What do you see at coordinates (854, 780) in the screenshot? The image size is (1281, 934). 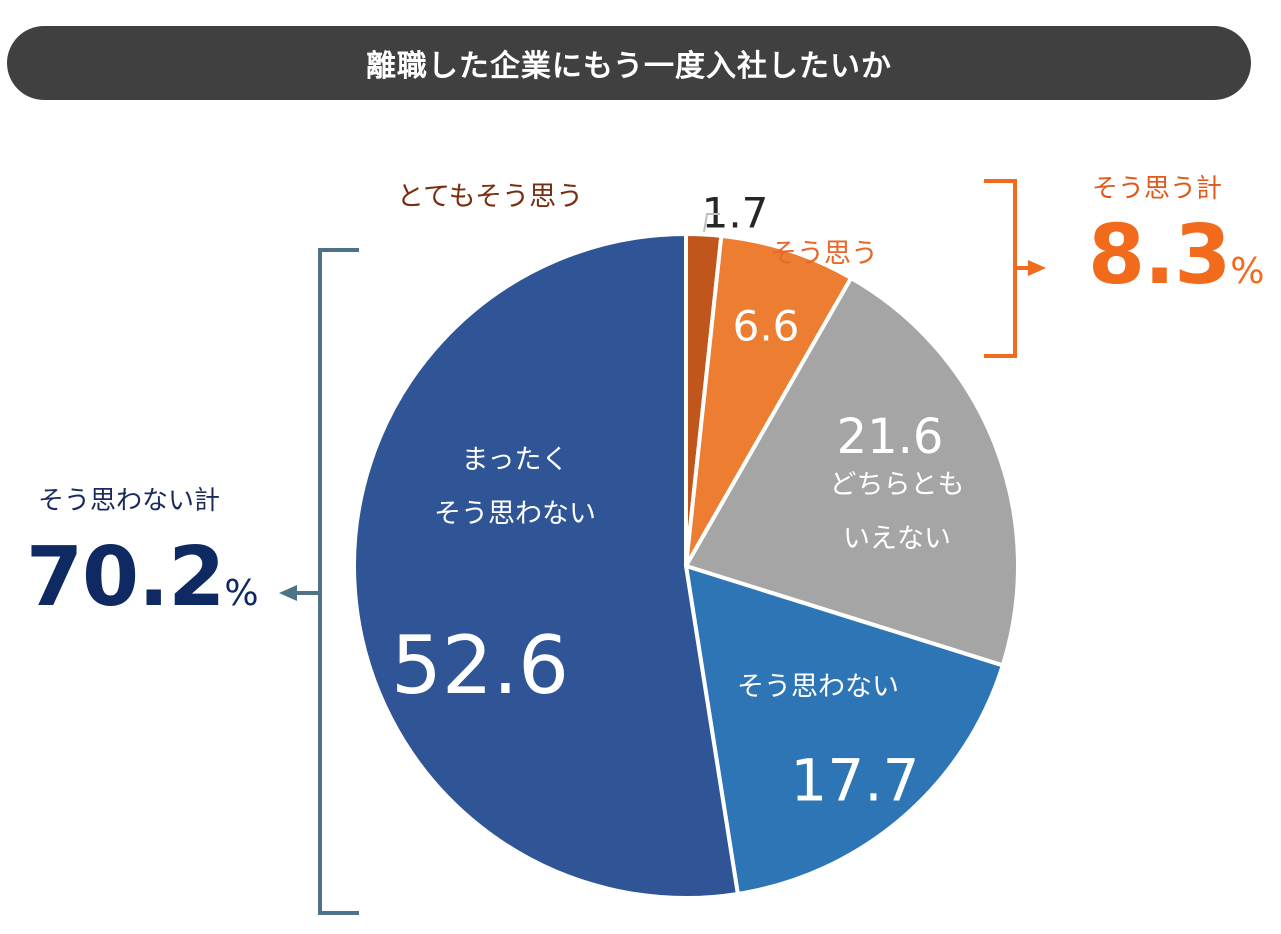 I see `slice-value-label: 17.7` at bounding box center [854, 780].